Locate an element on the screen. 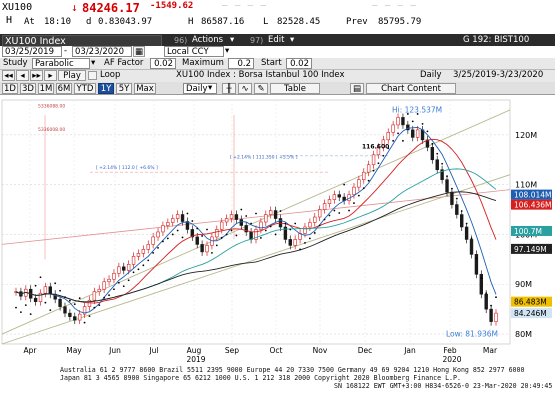 This screenshot has height=400, width=555. af-factor-input: 0.02 is located at coordinates (163, 63).